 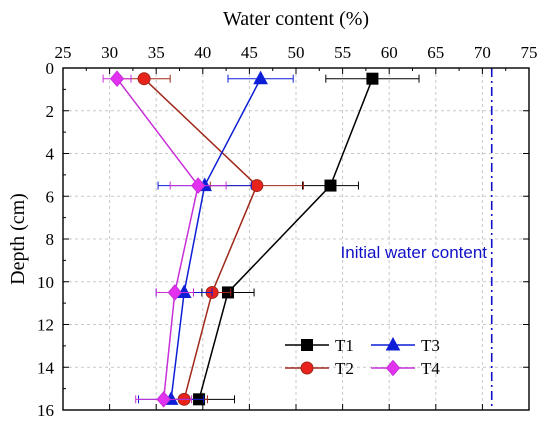 I want to click on x-tick-label: 75, so click(x=529, y=52).